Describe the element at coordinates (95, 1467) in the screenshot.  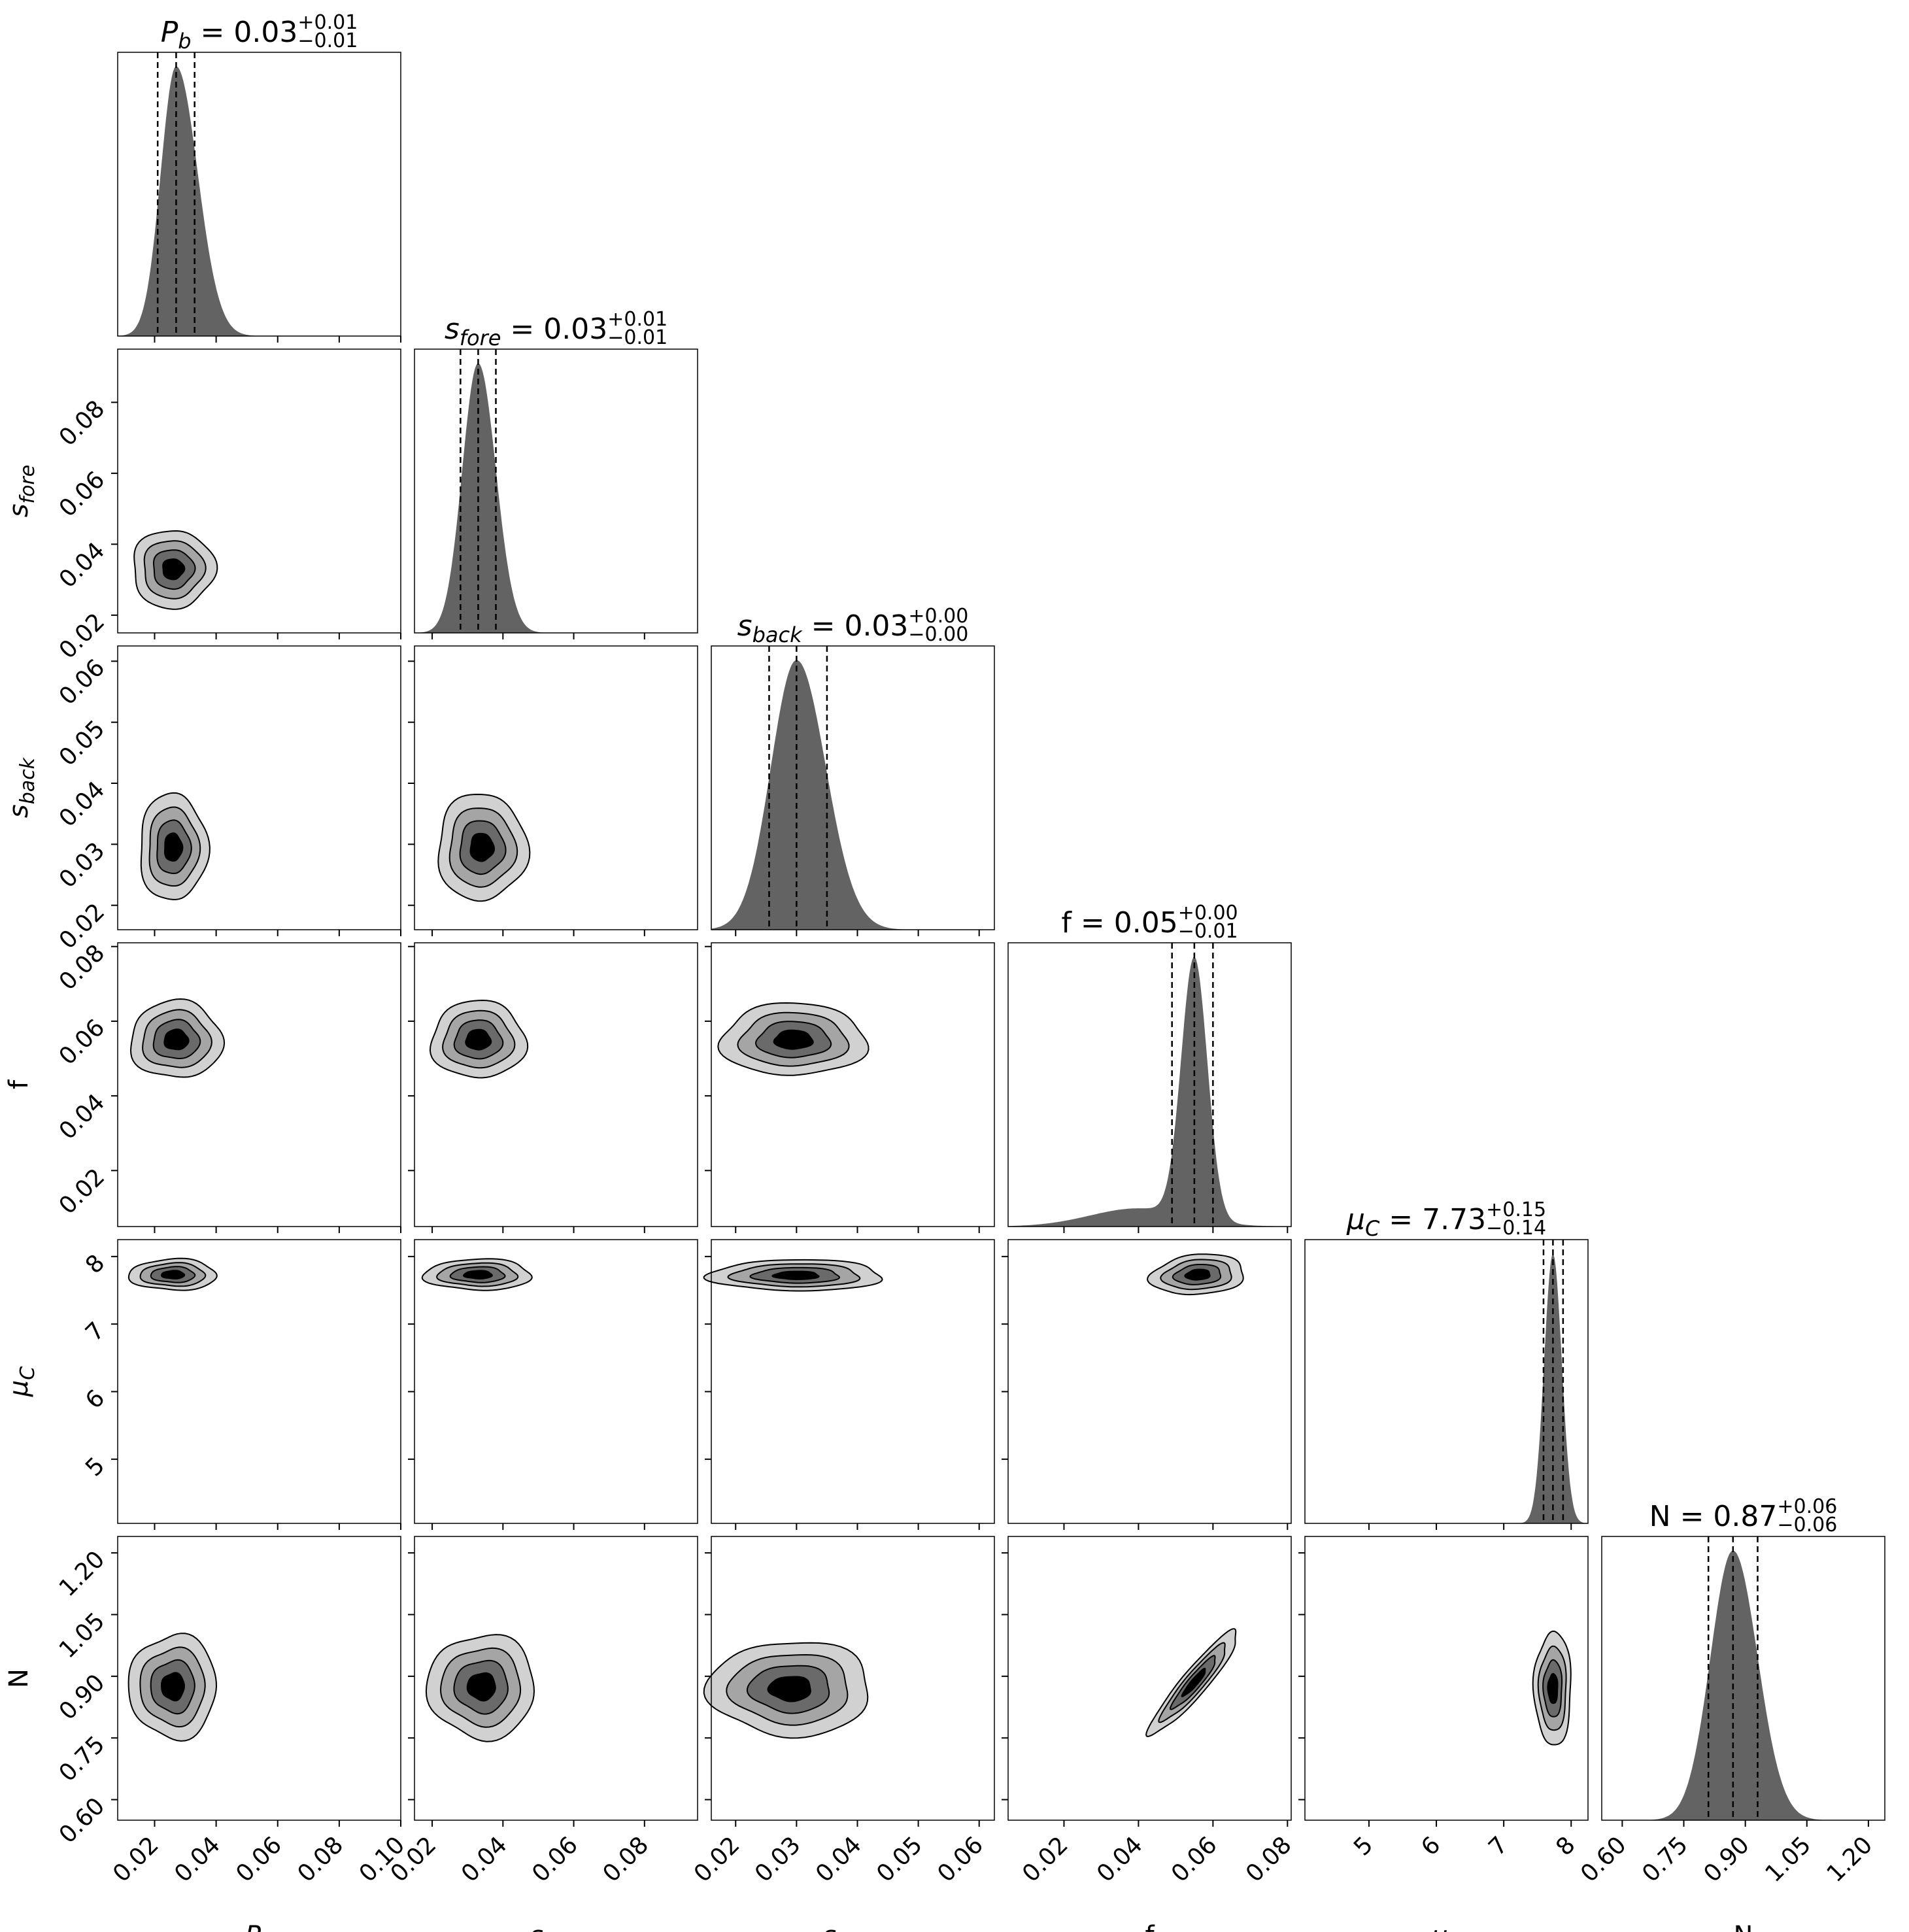
I see `y-tick-label-muC-0: 5` at that location.